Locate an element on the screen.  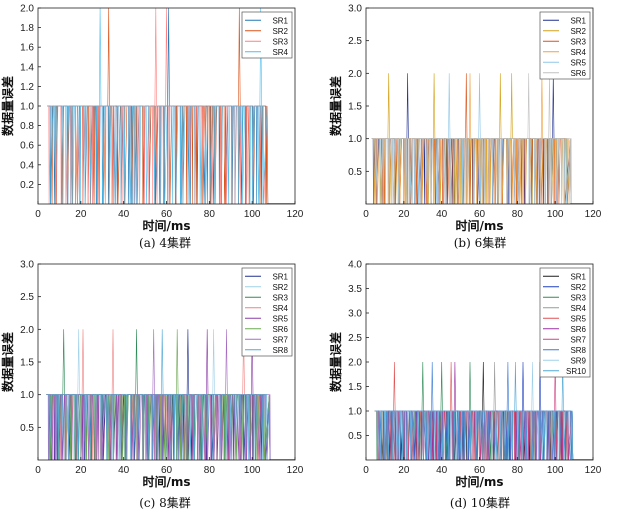
y-tick-label: 0.6 is located at coordinates (27, 146).